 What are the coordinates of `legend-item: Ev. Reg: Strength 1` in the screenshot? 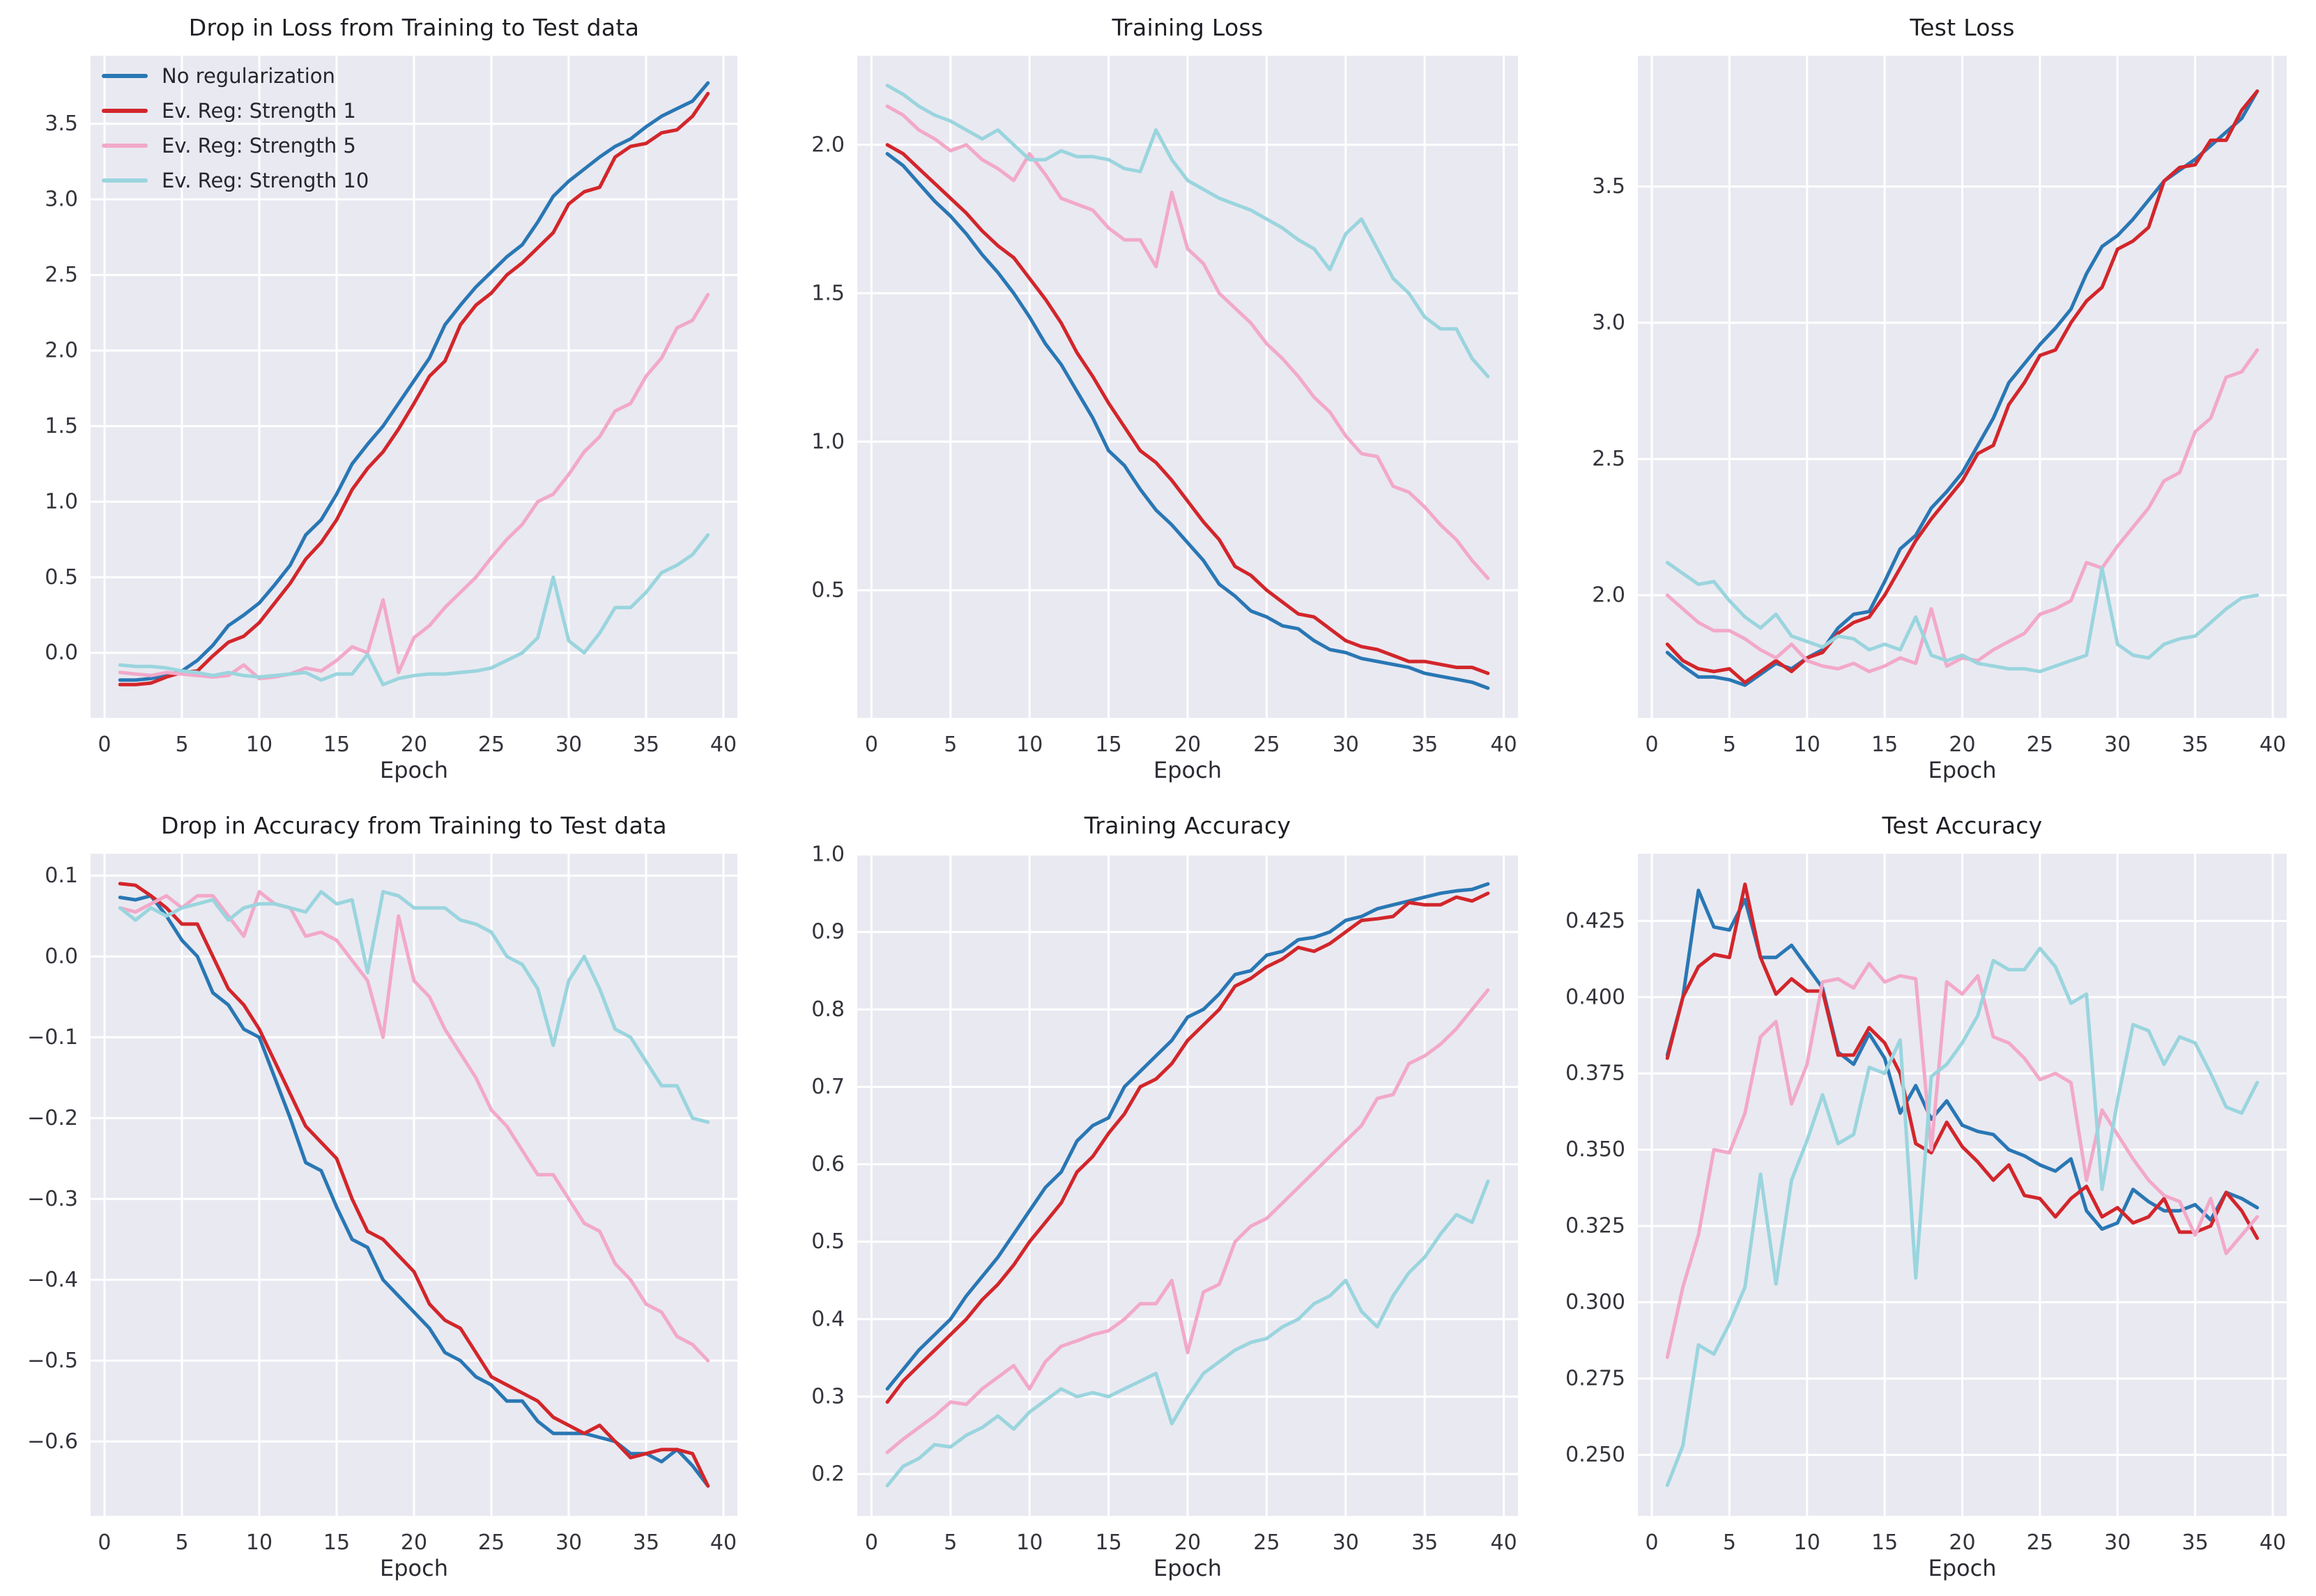 It's located at (235, 110).